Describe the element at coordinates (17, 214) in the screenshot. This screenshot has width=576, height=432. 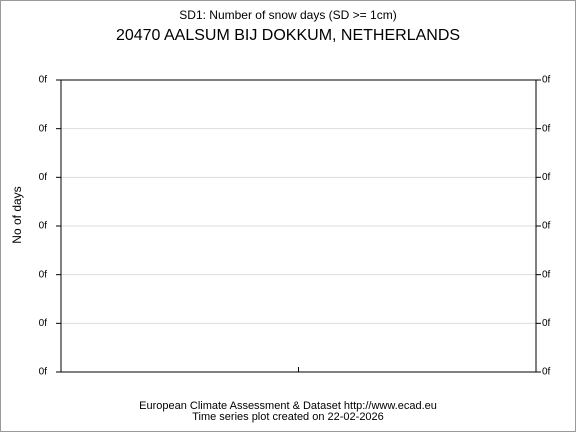
I see `y-axis-label: No of days` at that location.